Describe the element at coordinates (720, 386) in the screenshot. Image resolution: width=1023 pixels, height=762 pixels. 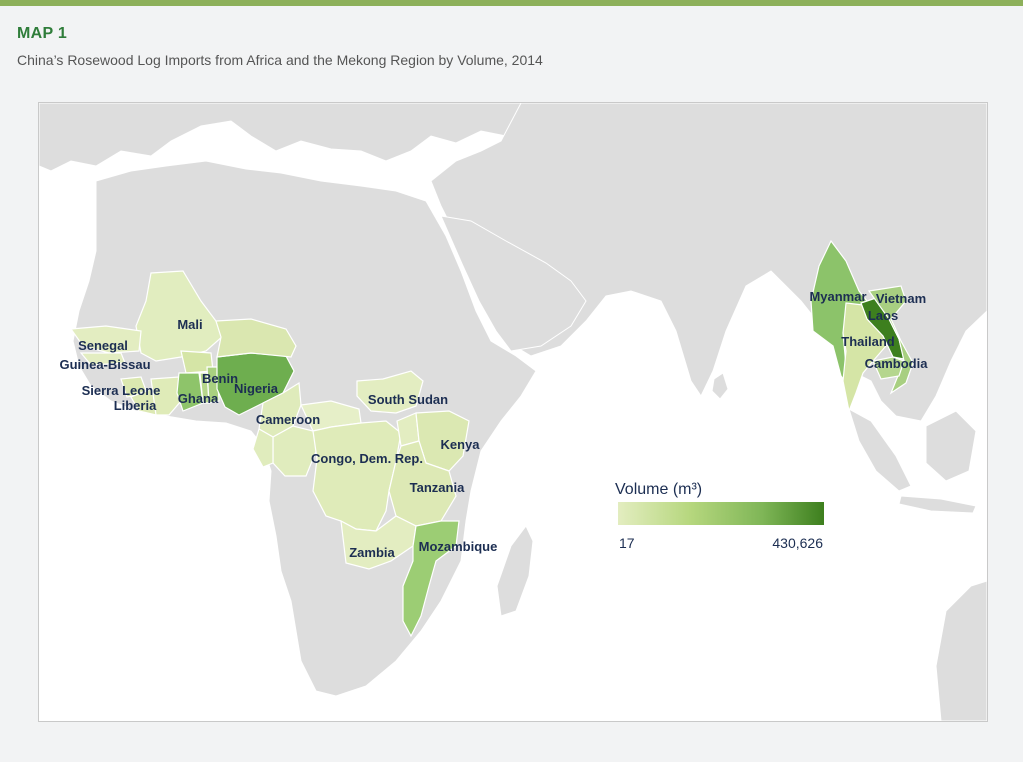
I see `land-sri-lanka` at that location.